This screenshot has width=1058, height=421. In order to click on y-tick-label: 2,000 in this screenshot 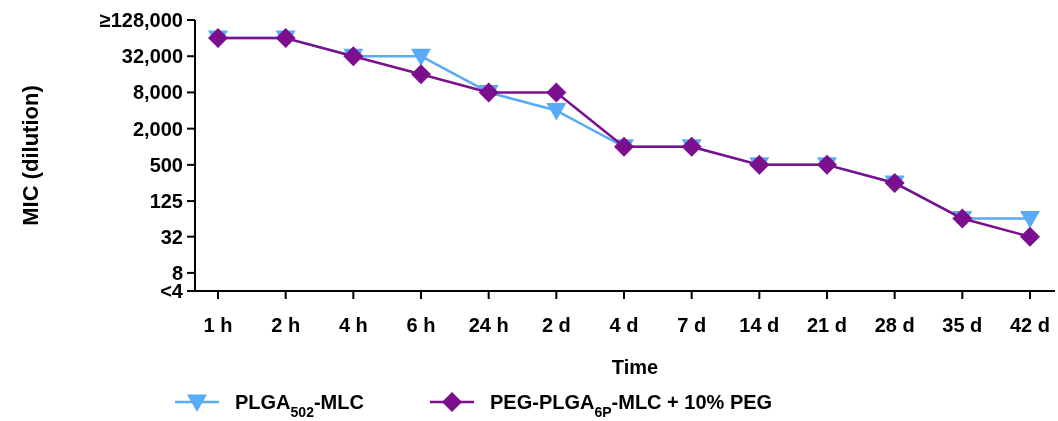, I will do `click(157, 128)`.